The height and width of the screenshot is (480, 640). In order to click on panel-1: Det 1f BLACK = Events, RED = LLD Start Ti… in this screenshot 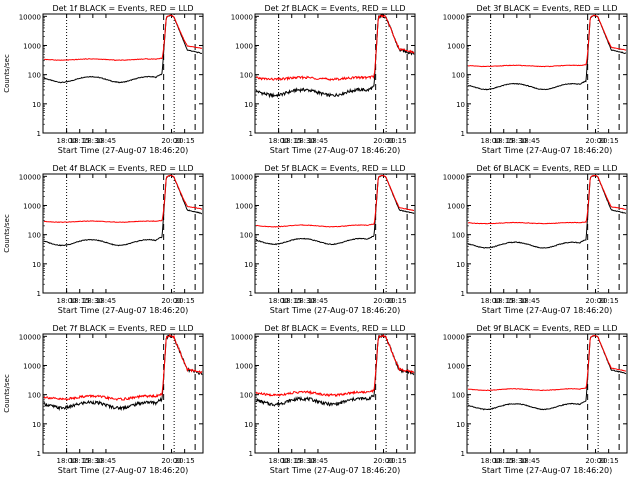, I will do `click(103, 79)`.